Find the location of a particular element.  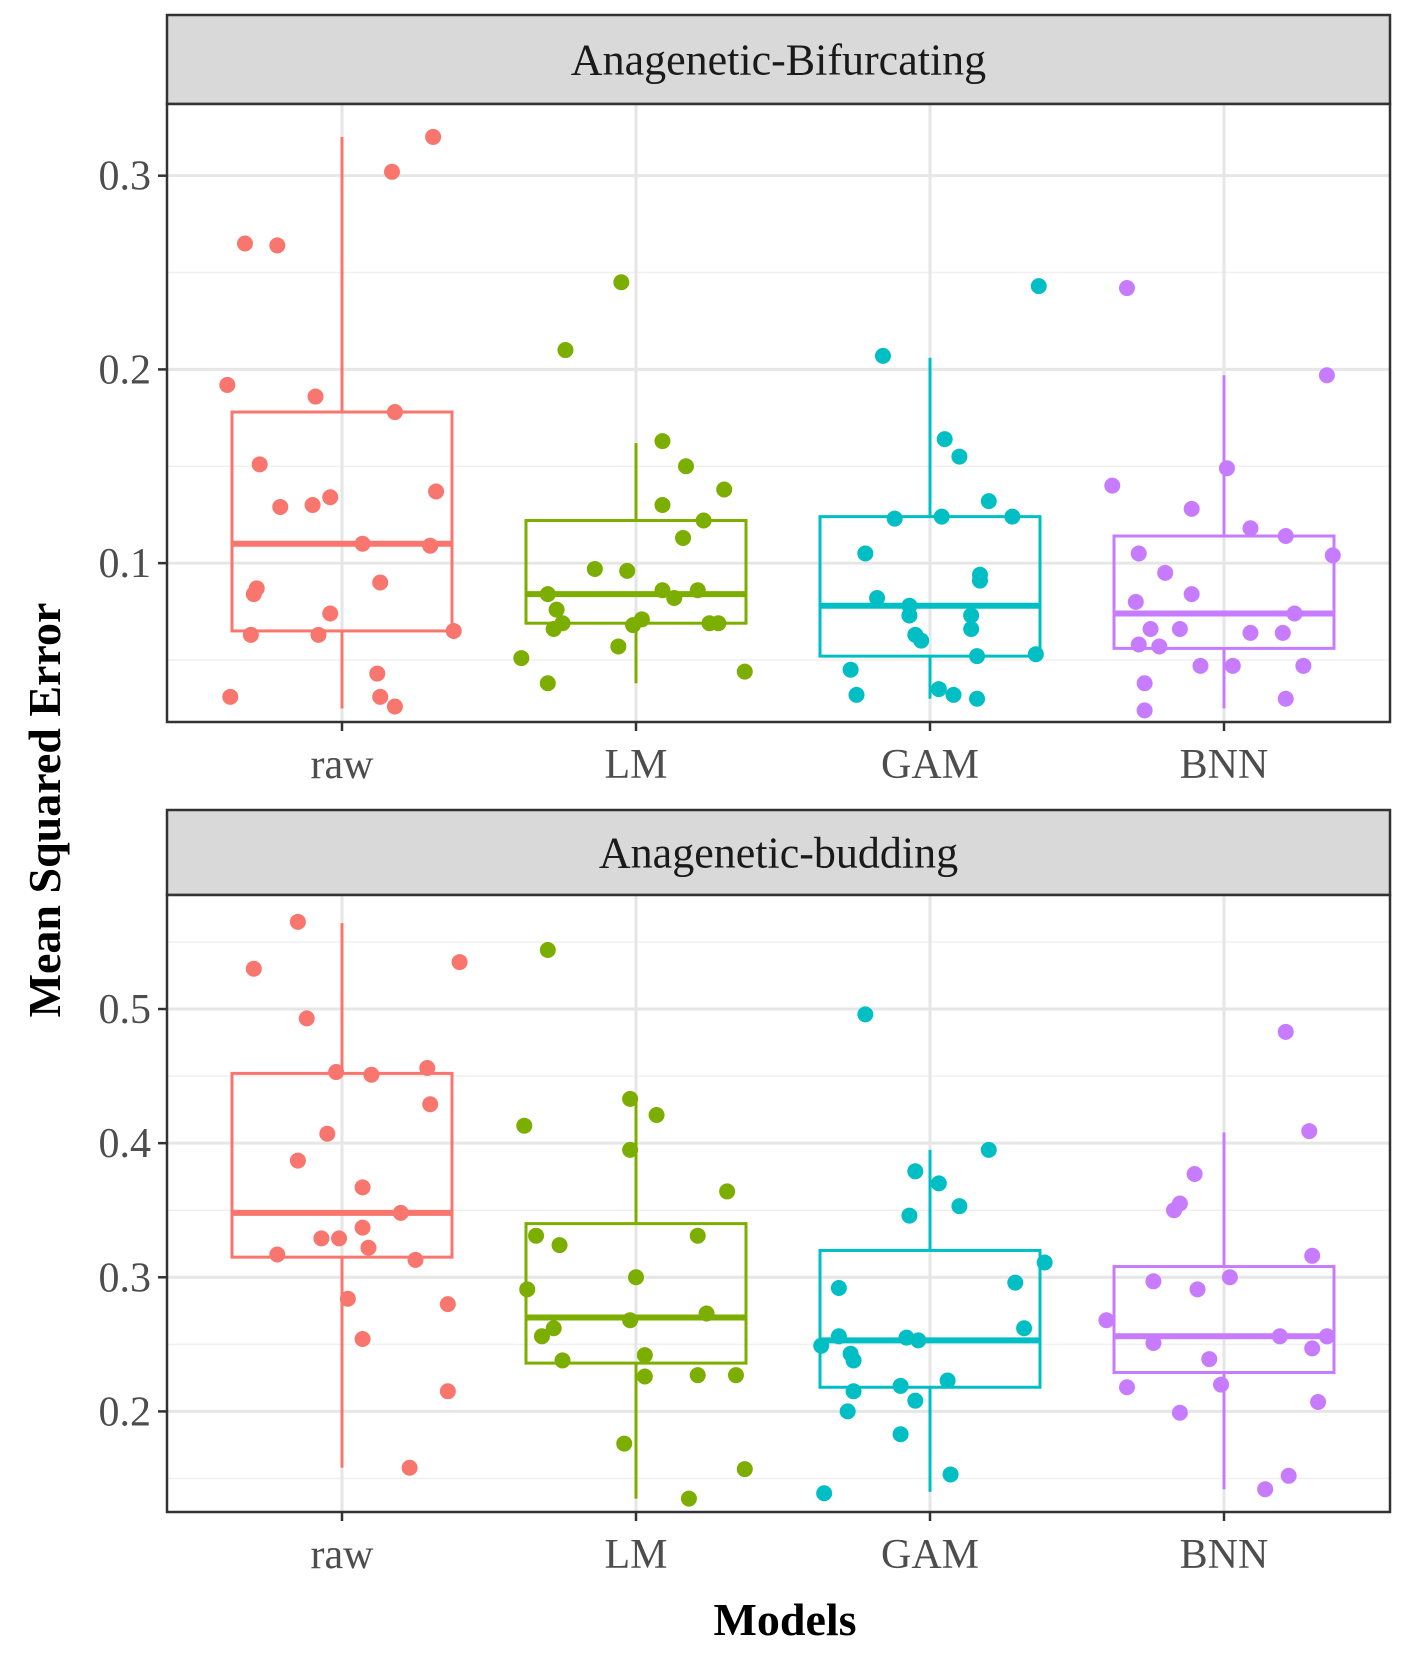

facet-strip-title: Anagenetic-budding is located at coordinates (778, 853).